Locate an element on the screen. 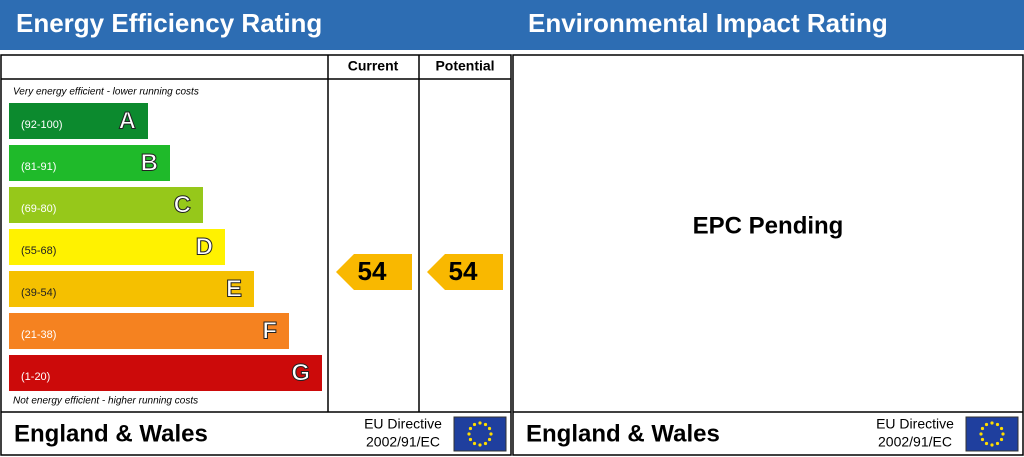 The image size is (1024, 457). band-range: (69-80) is located at coordinates (38, 209).